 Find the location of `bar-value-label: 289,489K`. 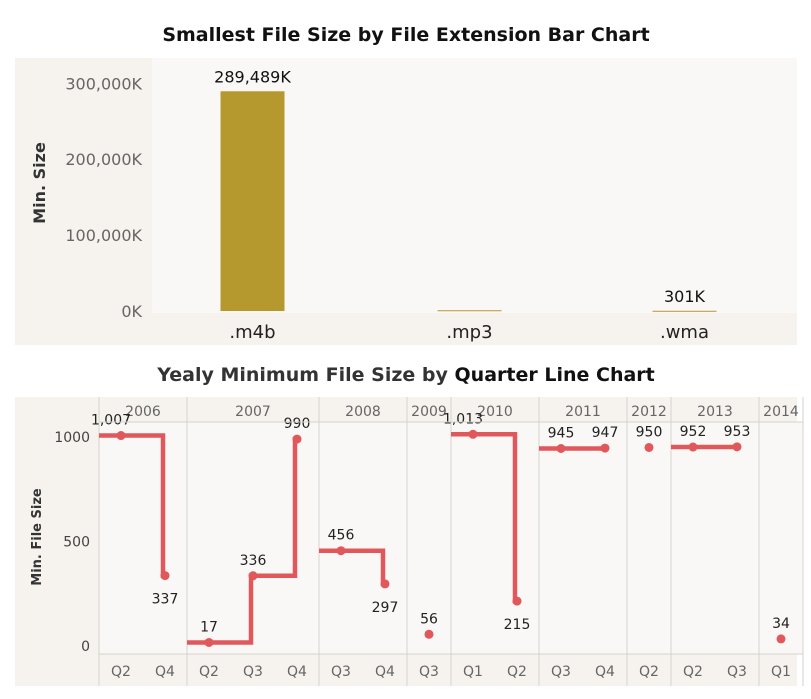

bar-value-label: 289,489K is located at coordinates (252, 76).